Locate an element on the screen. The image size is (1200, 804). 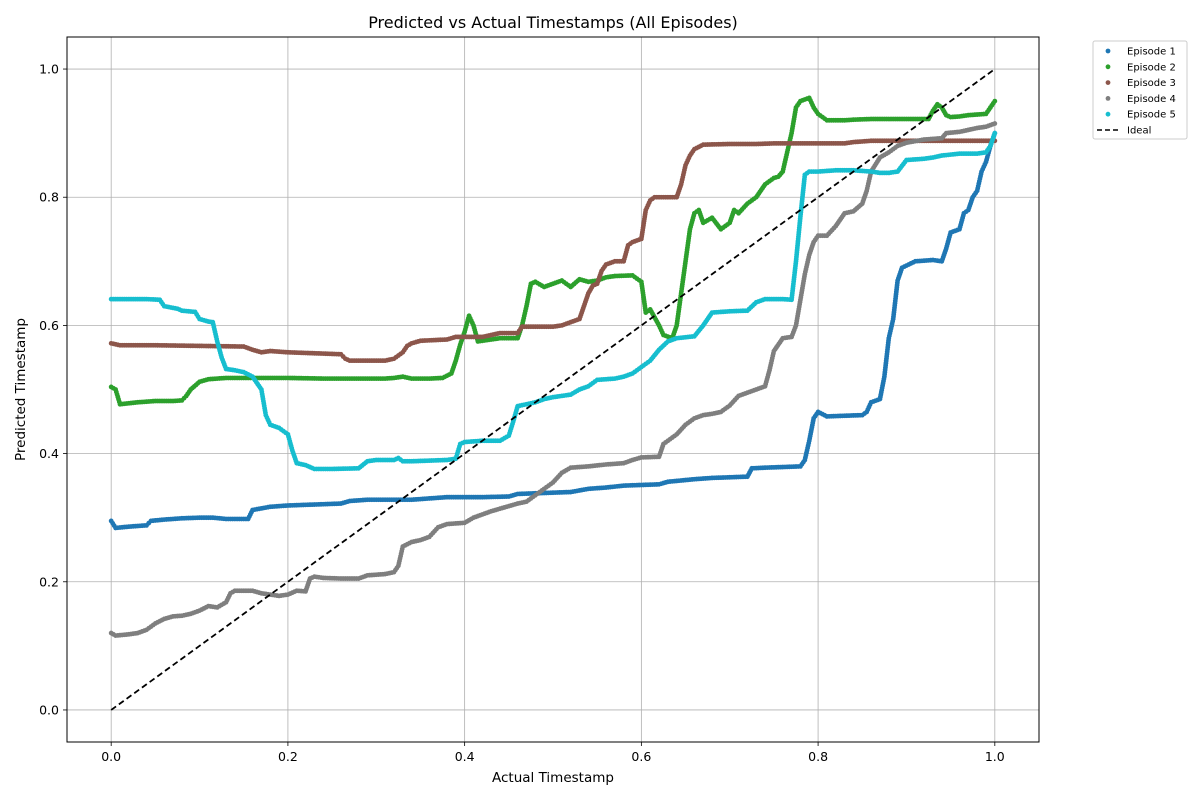
x-tick-label: 0.8 is located at coordinates (818, 756).